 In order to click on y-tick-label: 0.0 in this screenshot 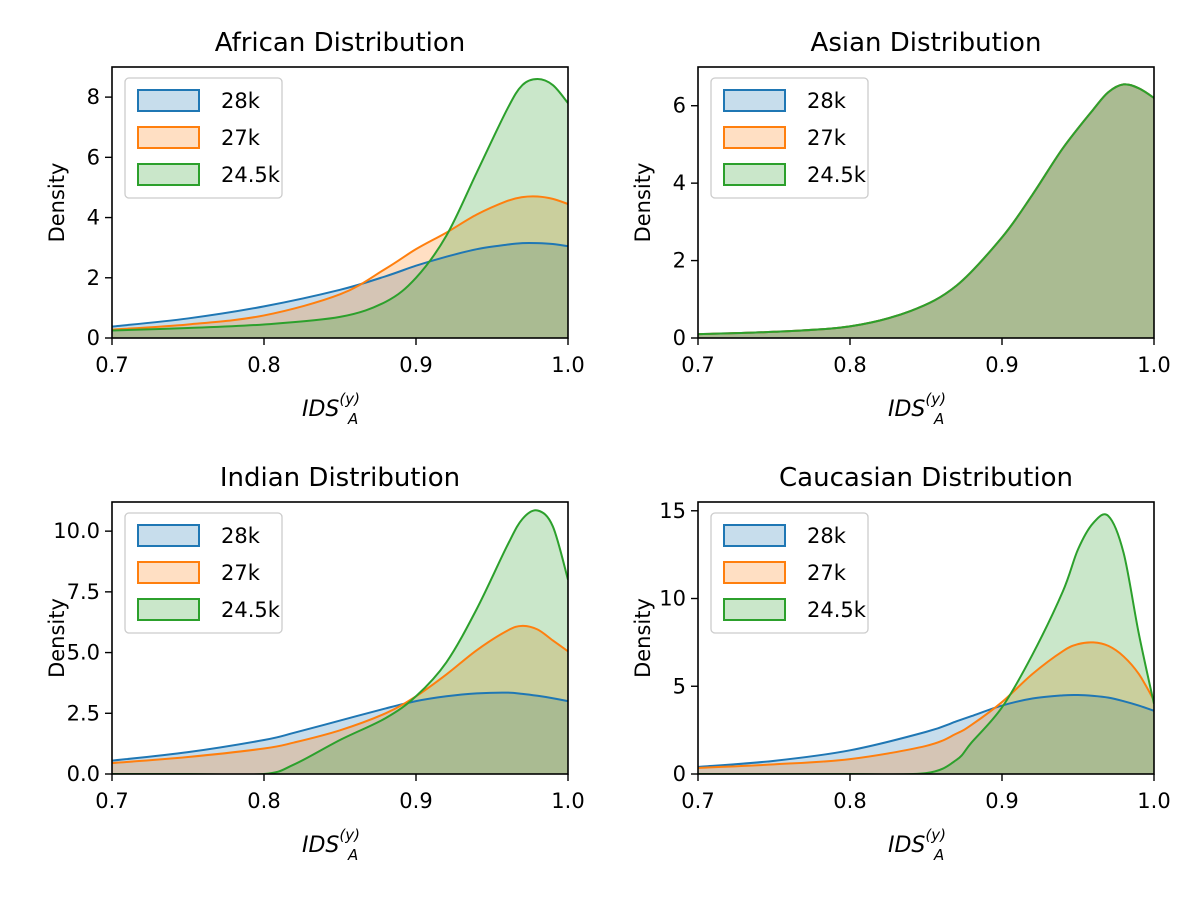, I will do `click(83, 774)`.